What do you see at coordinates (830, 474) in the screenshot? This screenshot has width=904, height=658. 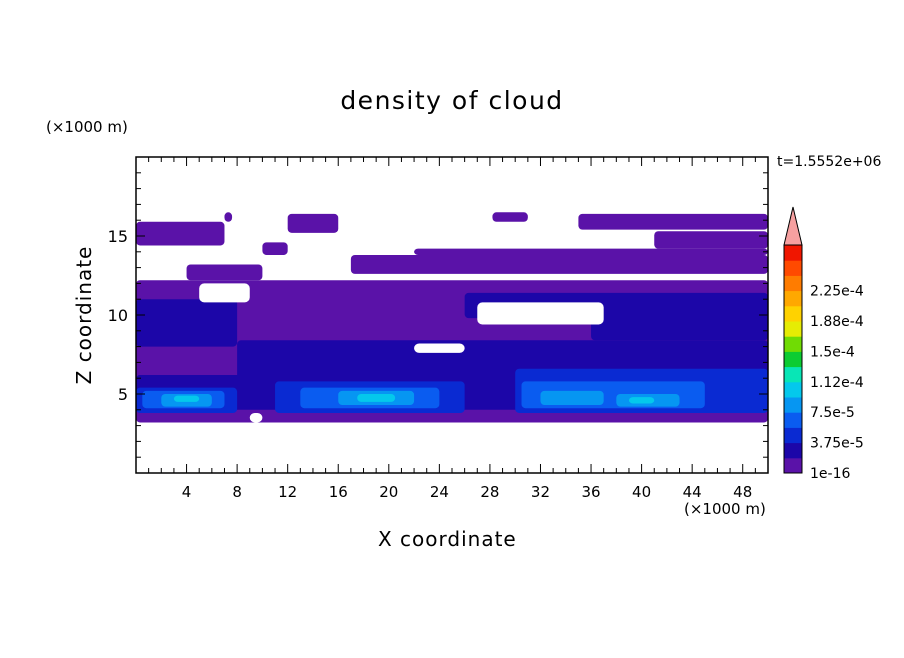 I see `colorbar-label-0: 1e-16` at bounding box center [830, 474].